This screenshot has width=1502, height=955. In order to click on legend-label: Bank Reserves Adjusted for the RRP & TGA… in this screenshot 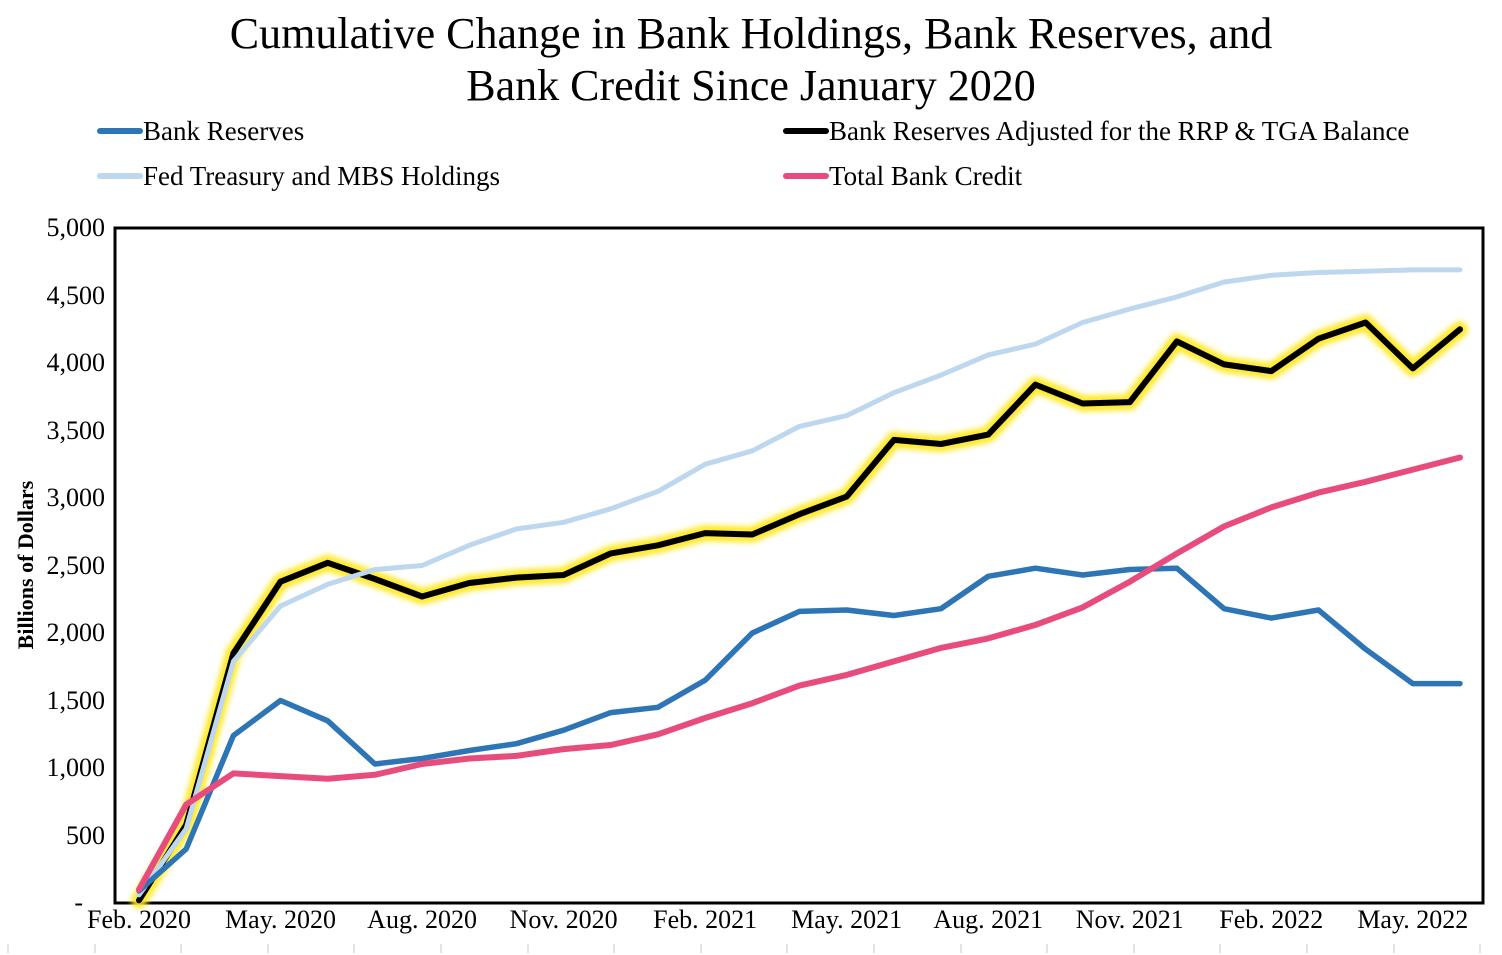, I will do `click(1119, 131)`.